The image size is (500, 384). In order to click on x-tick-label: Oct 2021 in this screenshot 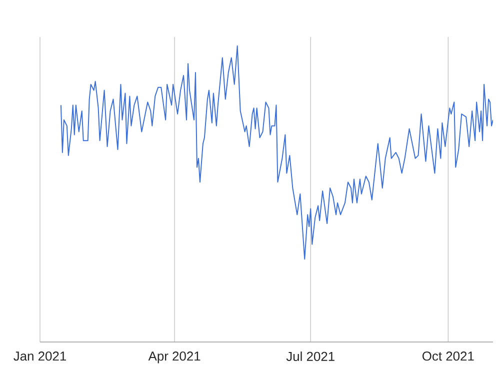, I will do `click(448, 356)`.